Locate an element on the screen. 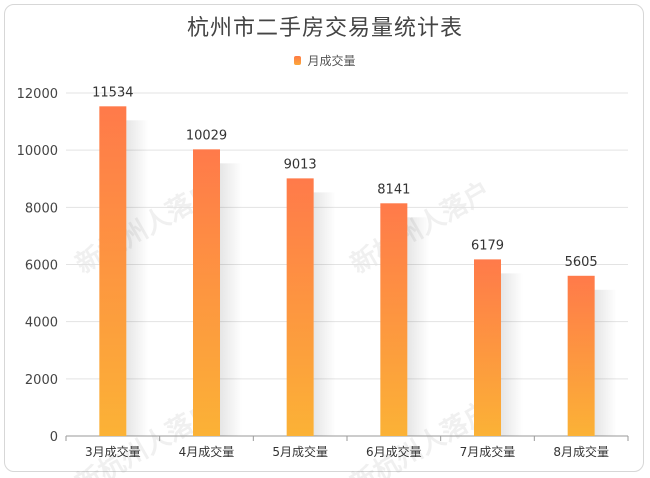 Image resolution: width=650 pixels, height=478 pixels. x-tick-label: 4月成交量 is located at coordinates (207, 451).